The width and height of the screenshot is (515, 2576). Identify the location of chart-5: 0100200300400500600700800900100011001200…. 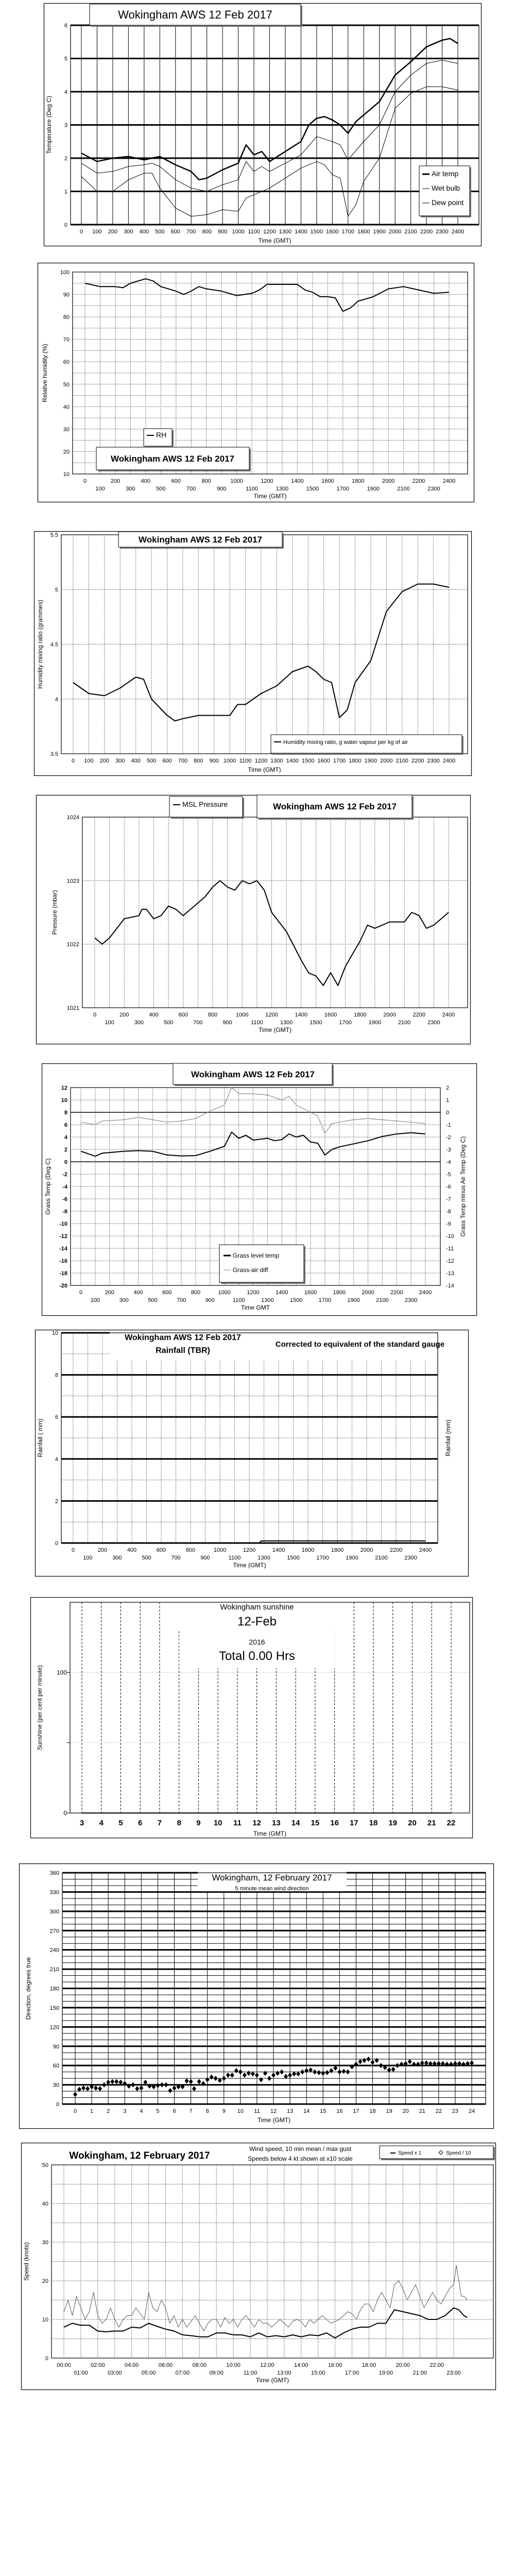
(259, 1189).